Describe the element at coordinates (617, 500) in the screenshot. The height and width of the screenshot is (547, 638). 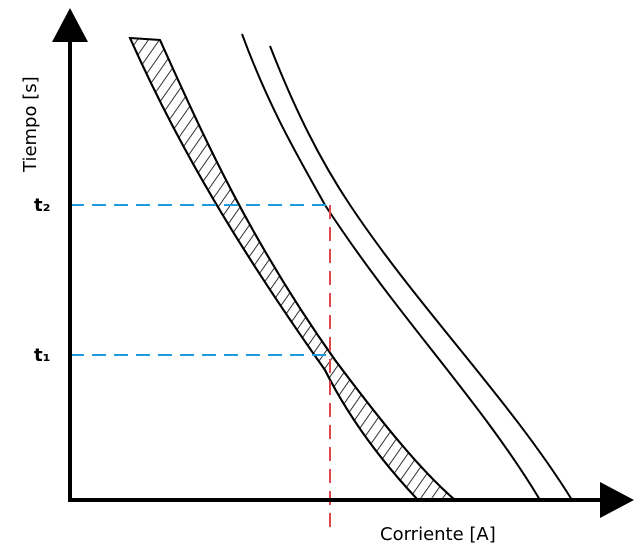
I see `x-axis-arrow-icon` at that location.